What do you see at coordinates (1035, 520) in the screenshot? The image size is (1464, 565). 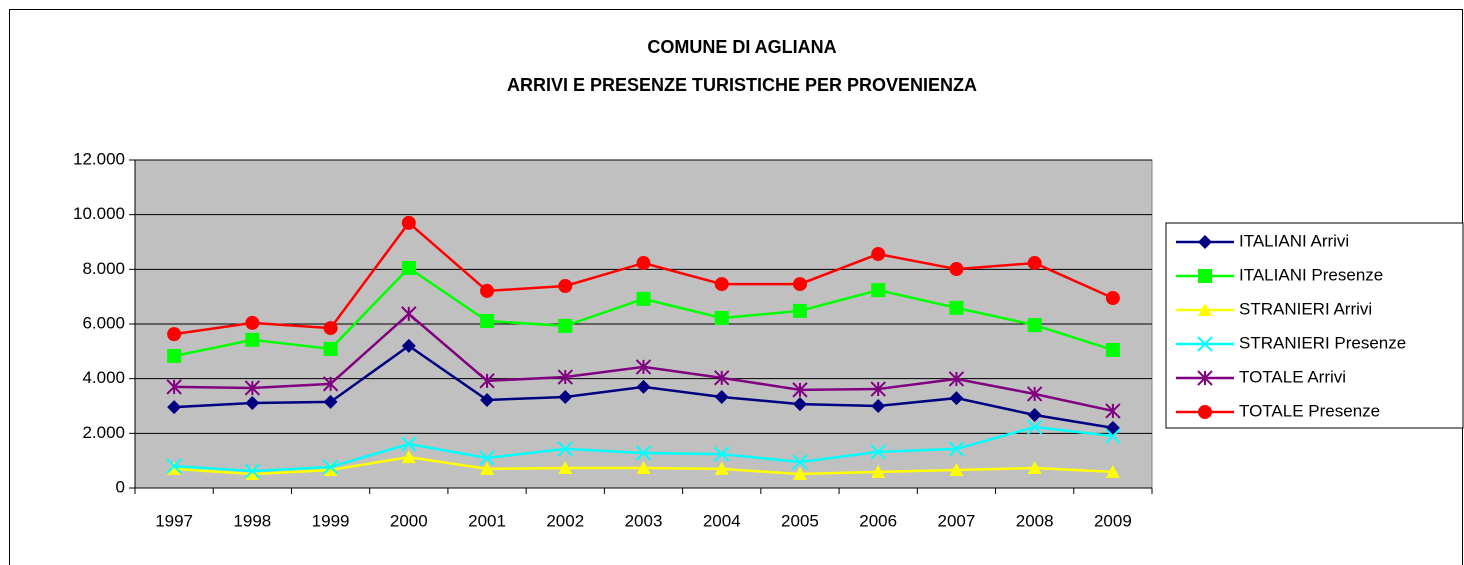 I see `x-tick-label: 2008` at bounding box center [1035, 520].